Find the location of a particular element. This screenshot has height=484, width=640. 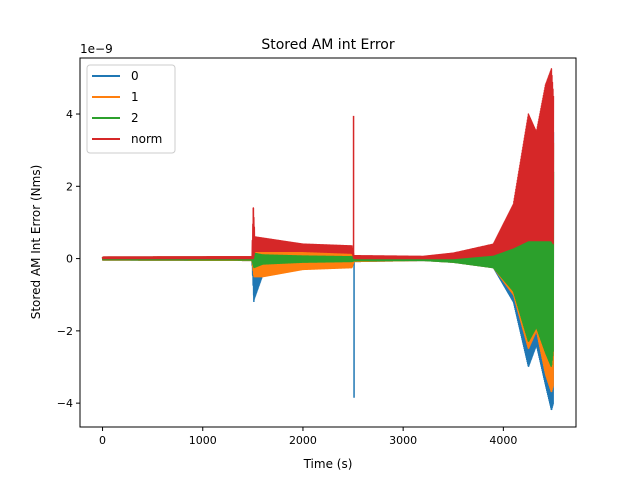

legend-box is located at coordinates (131, 109).